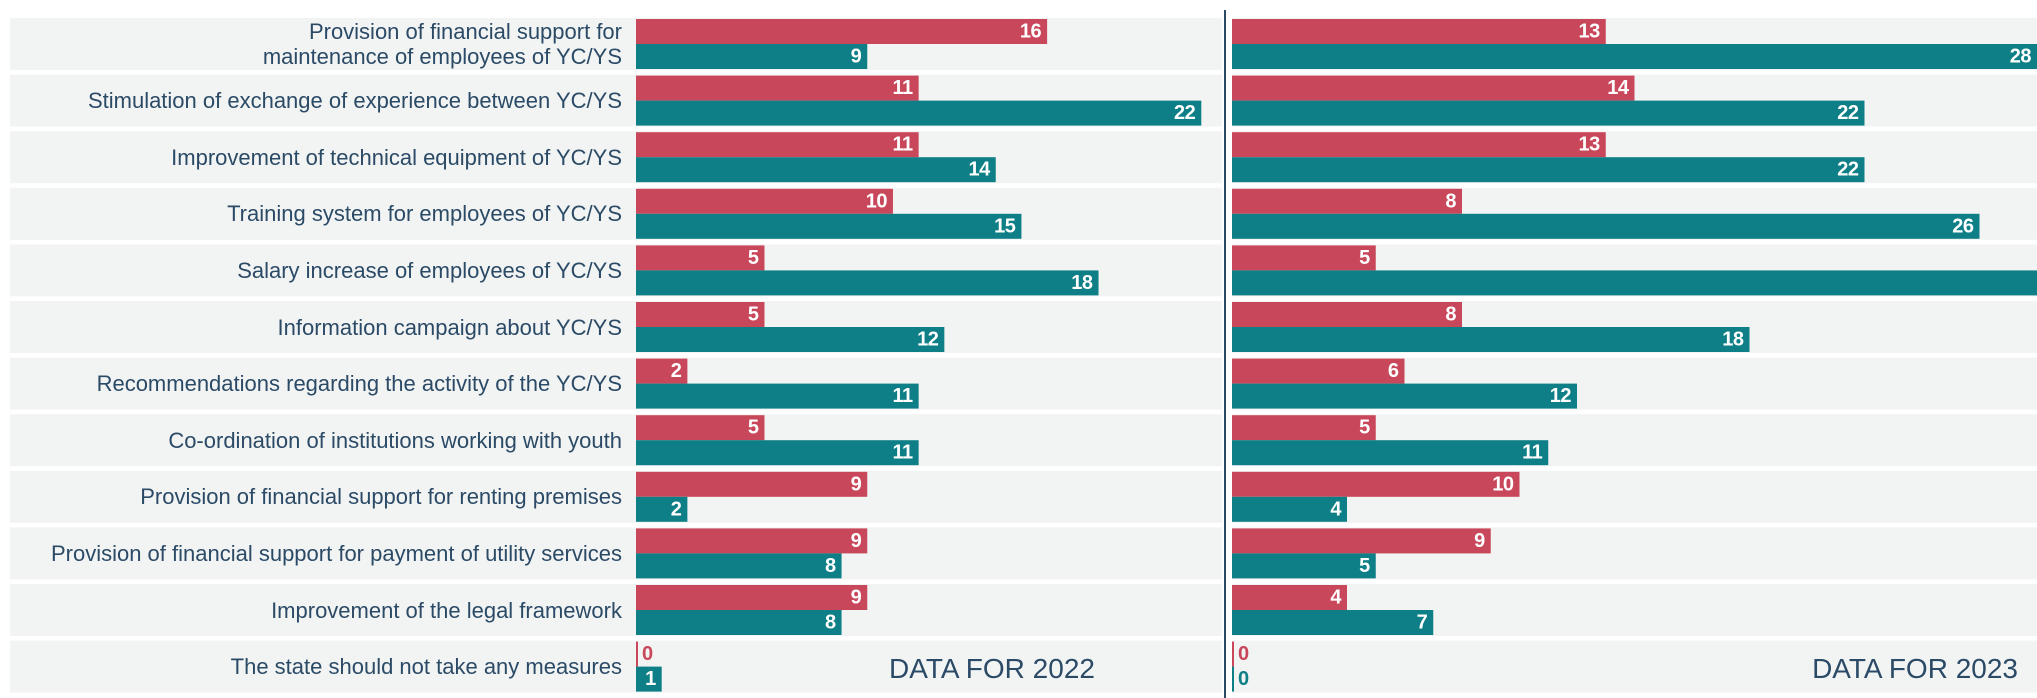 The width and height of the screenshot is (2037, 698). Describe the element at coordinates (1915, 668) in the screenshot. I see `panel-title: DATA FOR 2023` at that location.